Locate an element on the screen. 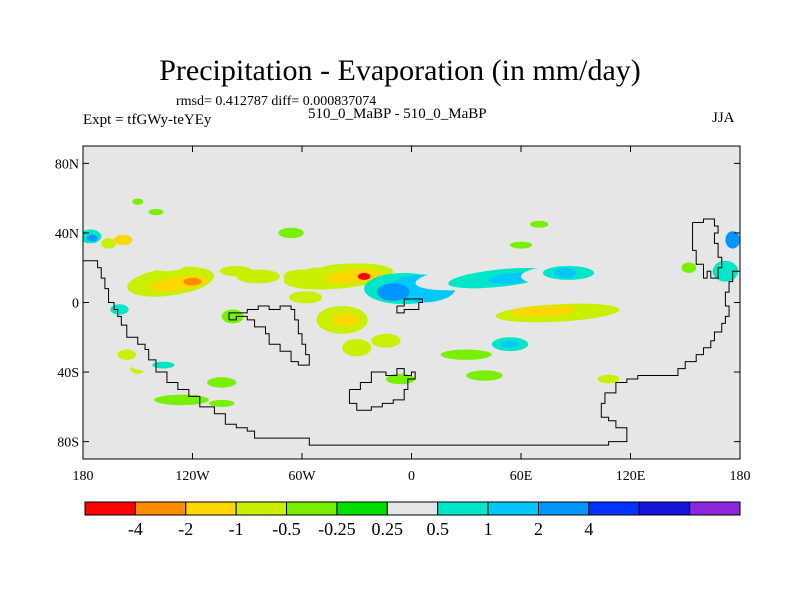  lat-tick-label: 0 is located at coordinates (75, 304).